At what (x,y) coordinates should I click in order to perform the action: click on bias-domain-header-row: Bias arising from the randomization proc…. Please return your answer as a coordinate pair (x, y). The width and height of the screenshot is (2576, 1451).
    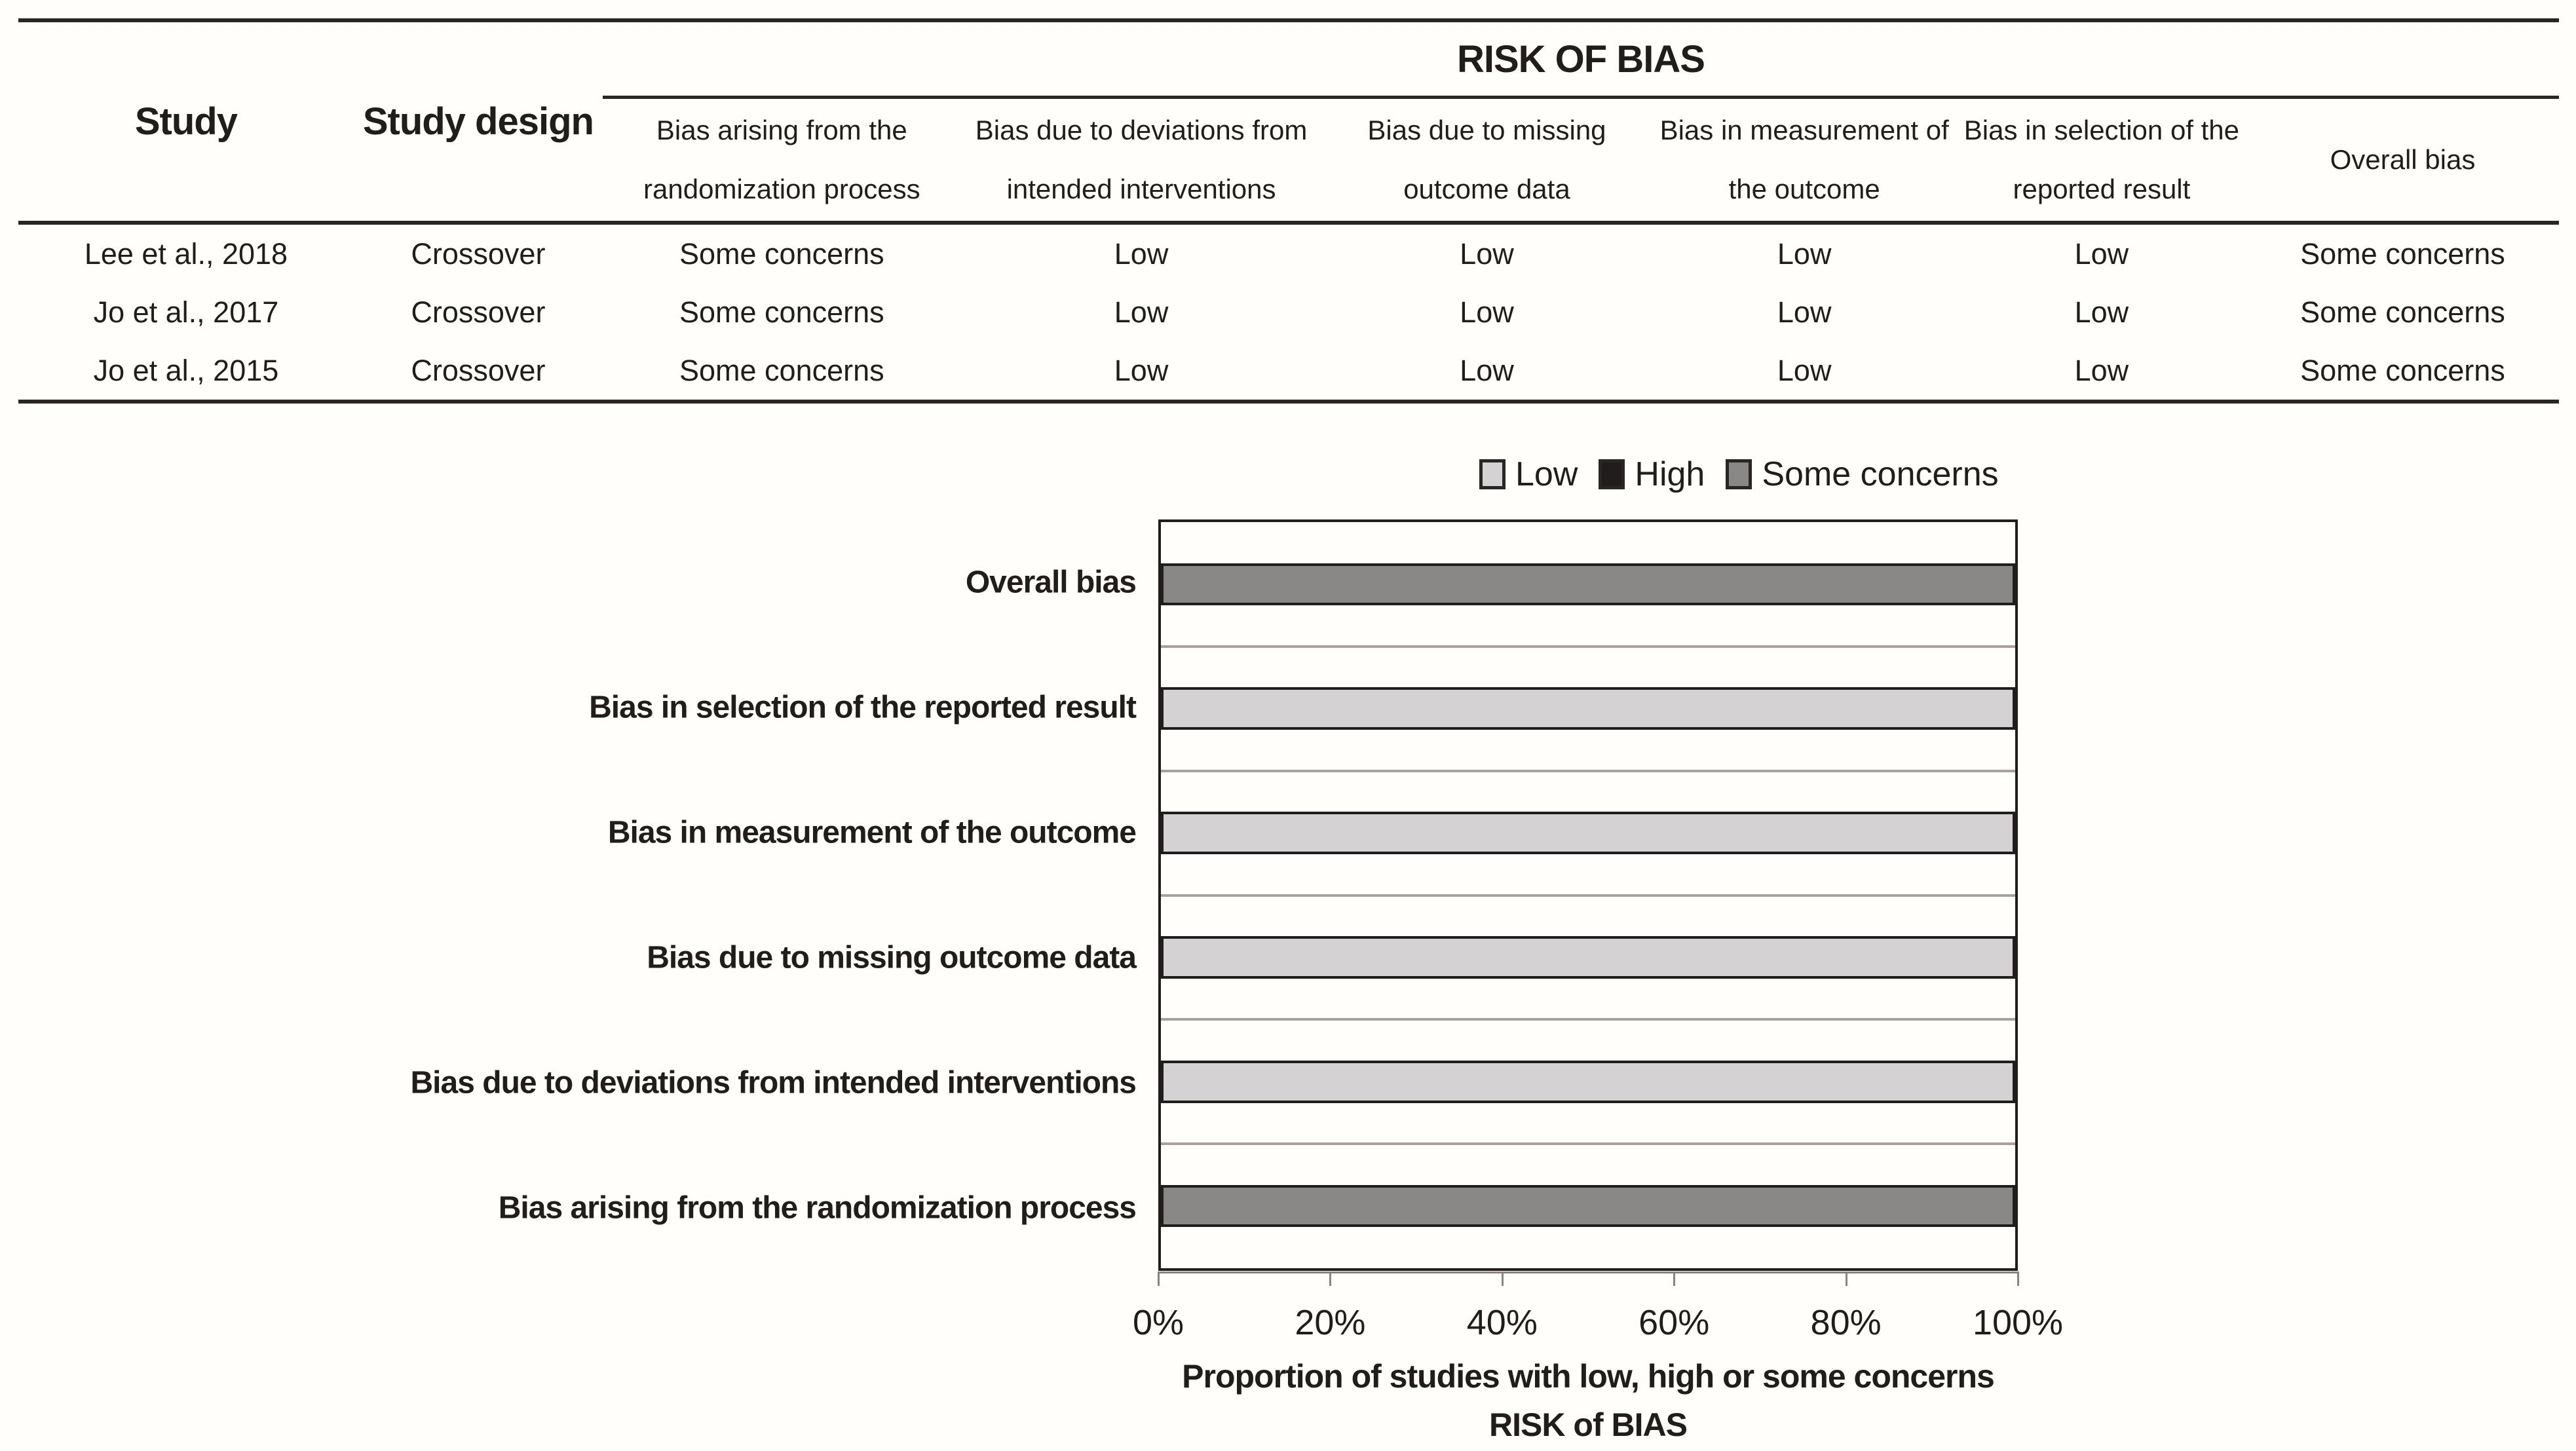
    Looking at the image, I should click on (1288, 161).